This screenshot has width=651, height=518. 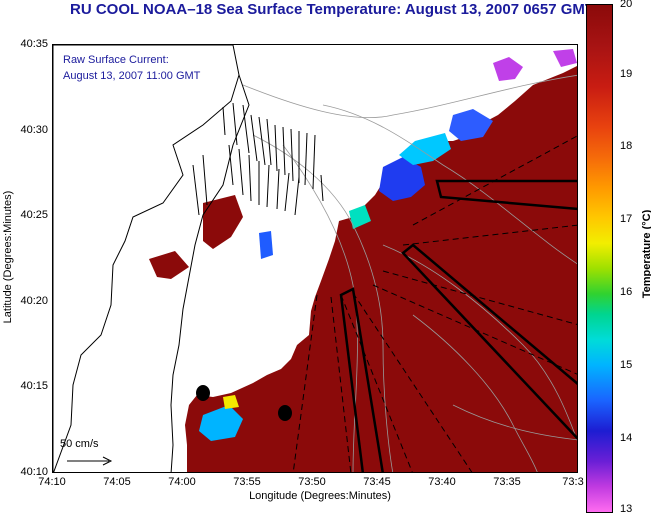 What do you see at coordinates (169, 265) in the screenshot?
I see `warm-water-bay-south` at bounding box center [169, 265].